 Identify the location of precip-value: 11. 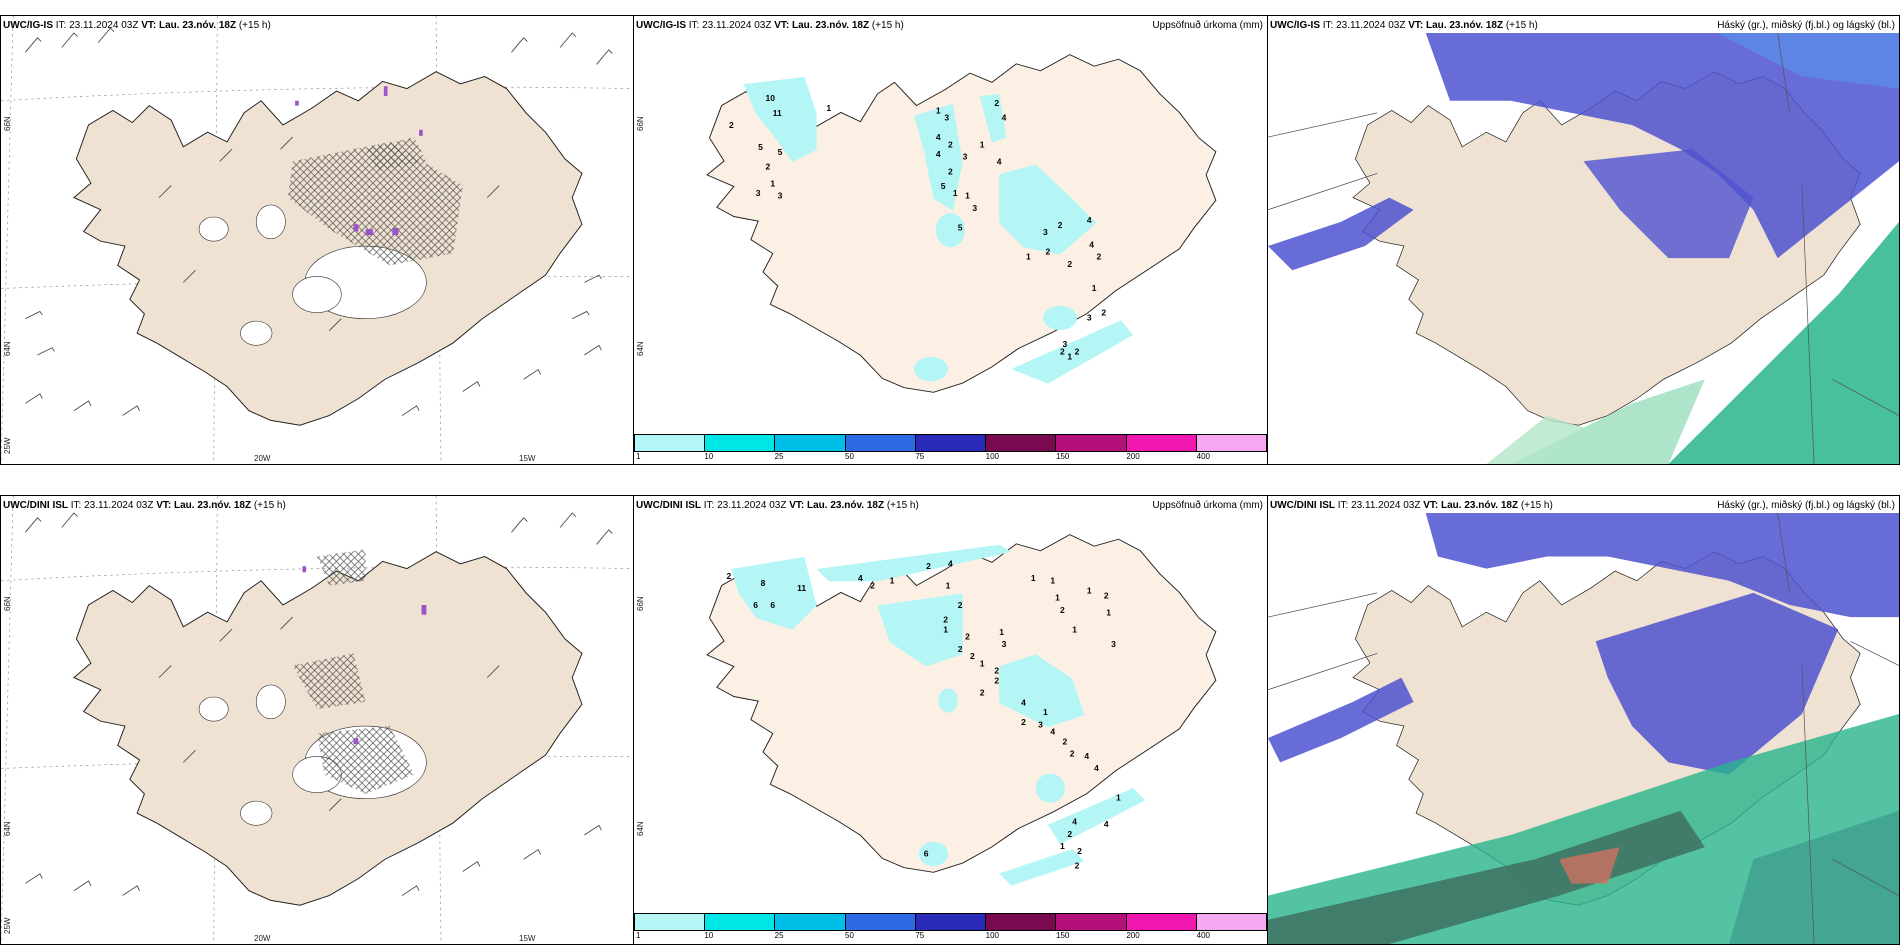
(801, 588).